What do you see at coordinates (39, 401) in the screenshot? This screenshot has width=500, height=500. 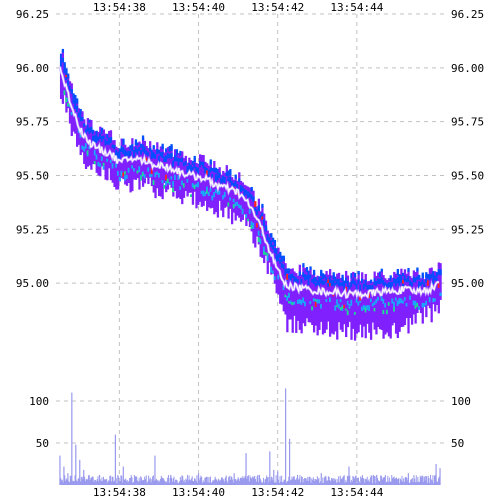 I see `volume-tick-label-left: 100` at bounding box center [39, 401].